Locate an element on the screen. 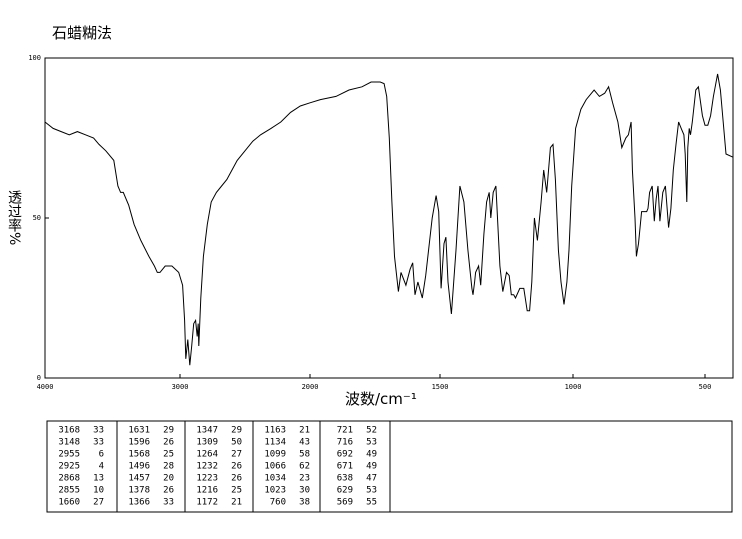 The width and height of the screenshot is (742, 539). wavenumber: 569 is located at coordinates (345, 503).